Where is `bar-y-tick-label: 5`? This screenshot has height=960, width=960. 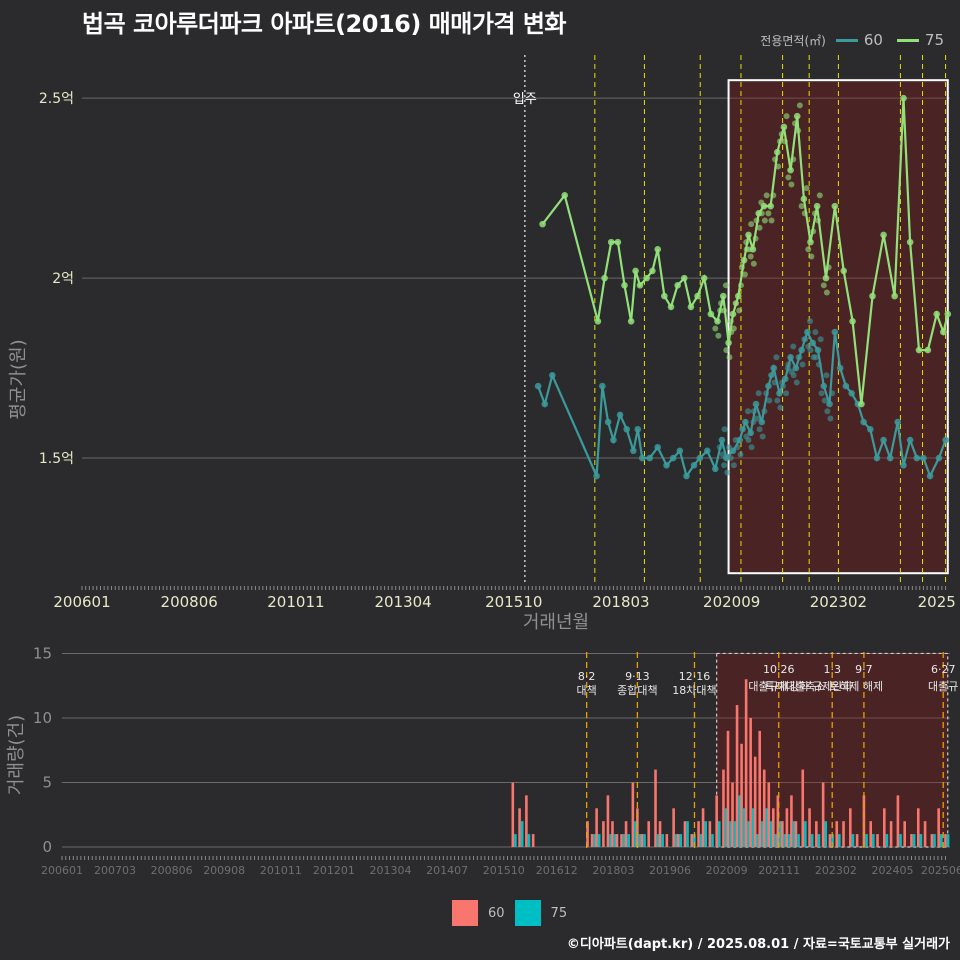 bar-y-tick-label: 5 is located at coordinates (47, 782).